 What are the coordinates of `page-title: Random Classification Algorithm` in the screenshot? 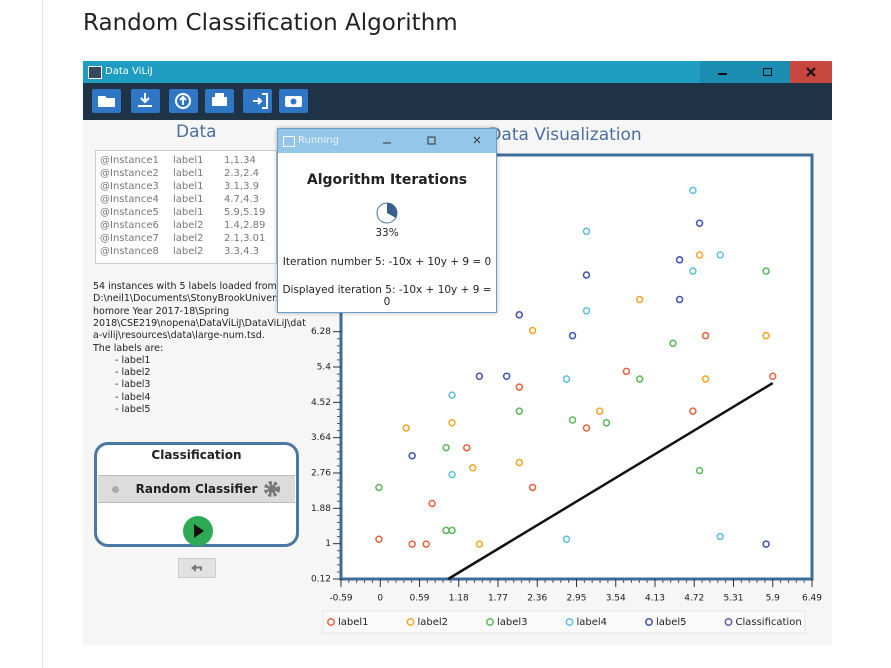 It's located at (270, 23).